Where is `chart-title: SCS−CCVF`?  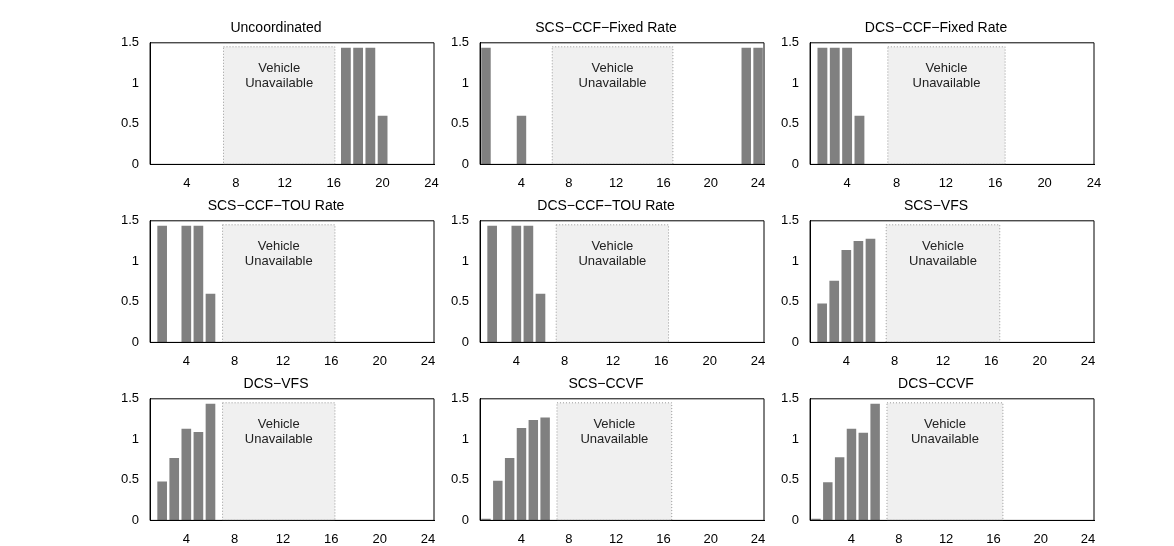
chart-title: SCS−CCVF is located at coordinates (606, 383).